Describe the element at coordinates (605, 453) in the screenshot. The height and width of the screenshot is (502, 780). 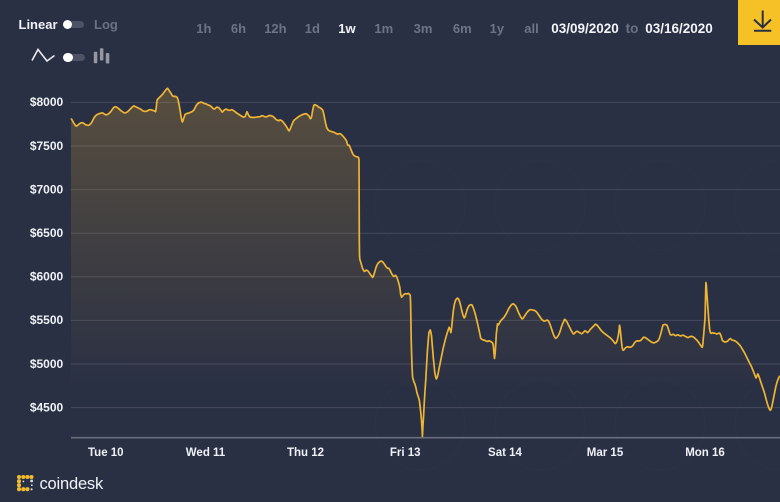
I see `svg-text: Mar 15` at that location.